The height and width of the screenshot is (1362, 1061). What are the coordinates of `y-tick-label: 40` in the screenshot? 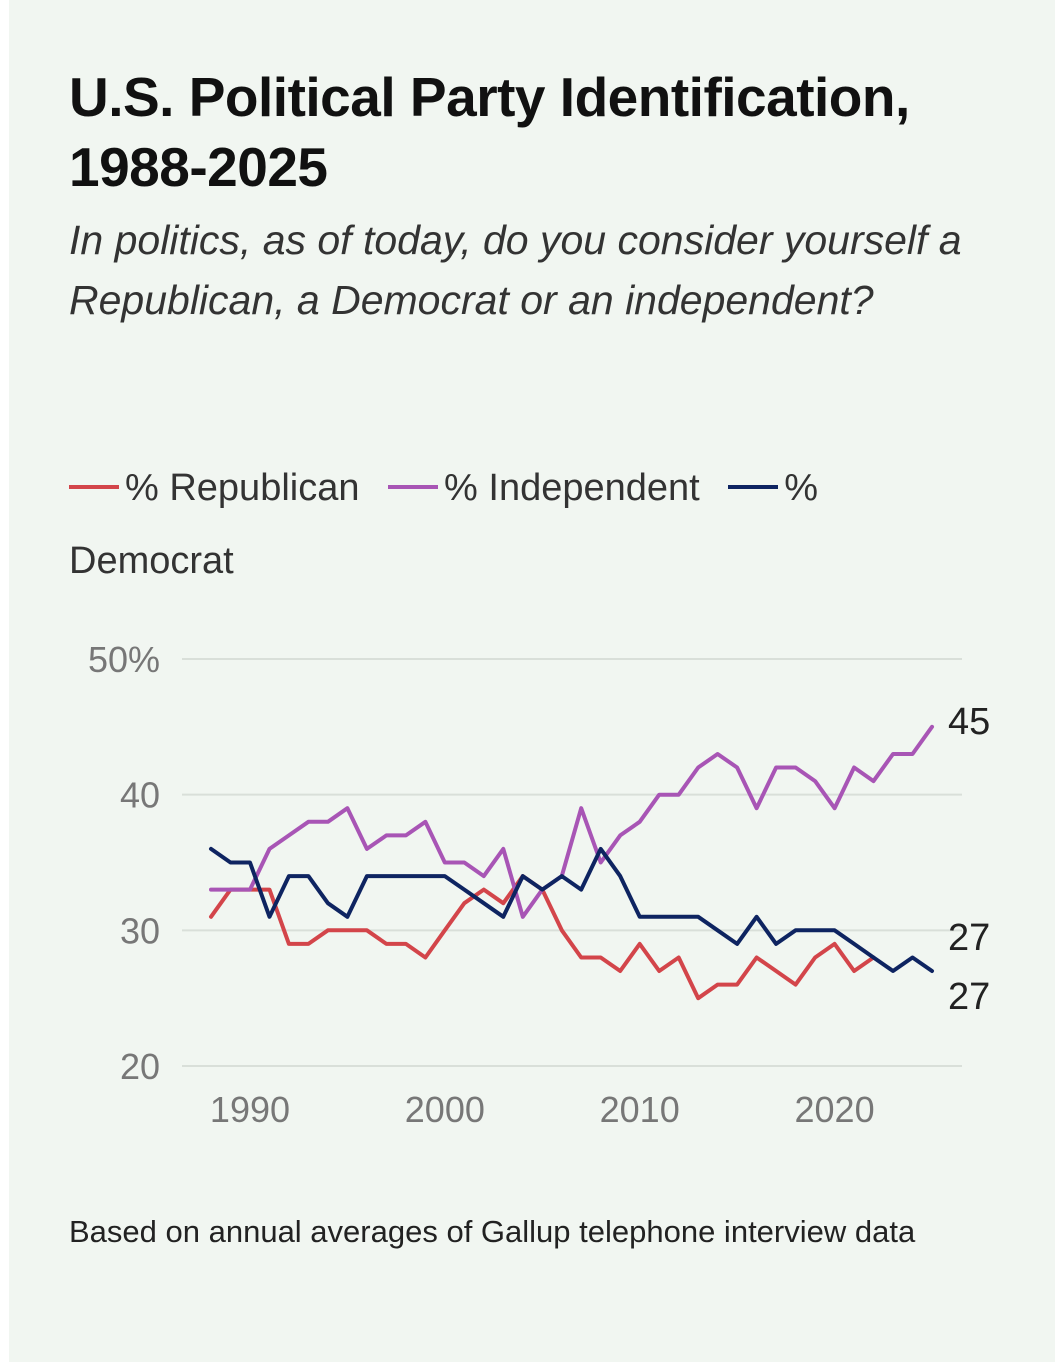 It's located at (140, 795).